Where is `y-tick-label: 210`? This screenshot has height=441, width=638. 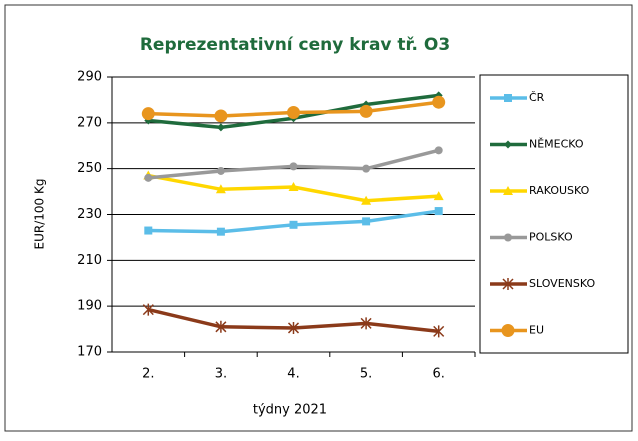
y-tick-label: 210 is located at coordinates (89, 260).